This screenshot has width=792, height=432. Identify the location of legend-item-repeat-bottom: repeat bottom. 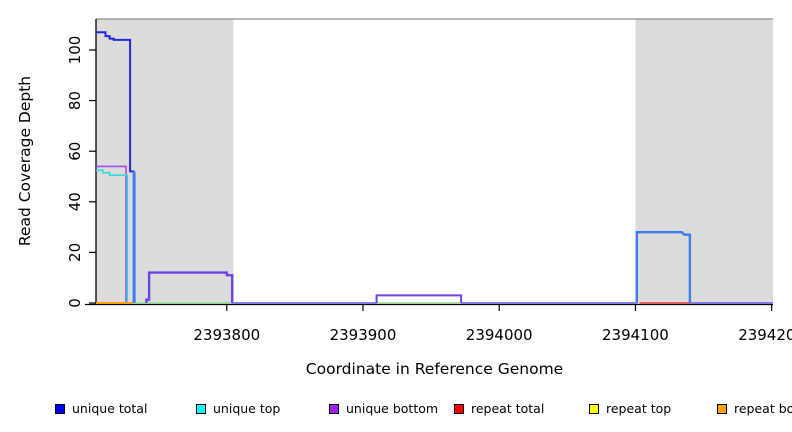
(754, 408).